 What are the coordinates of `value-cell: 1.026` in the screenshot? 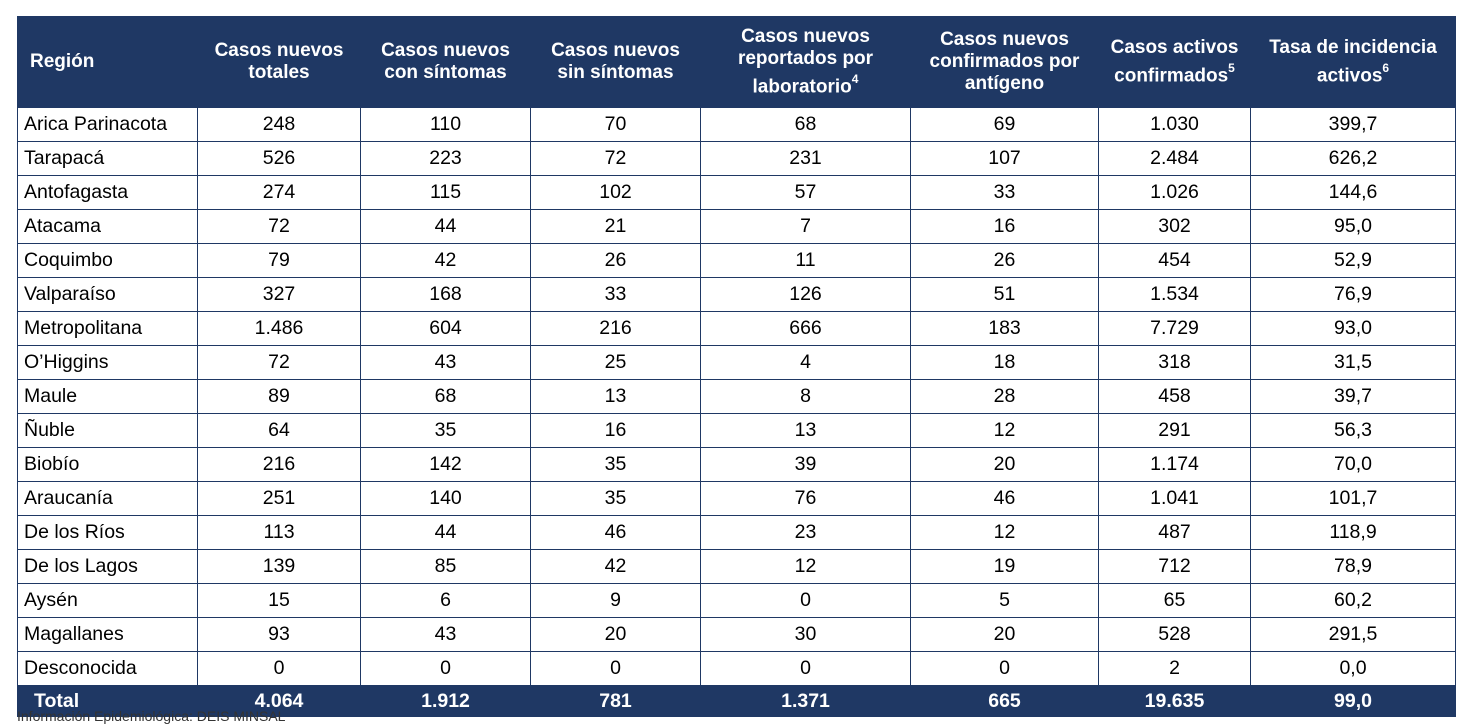 It's located at (1174, 192).